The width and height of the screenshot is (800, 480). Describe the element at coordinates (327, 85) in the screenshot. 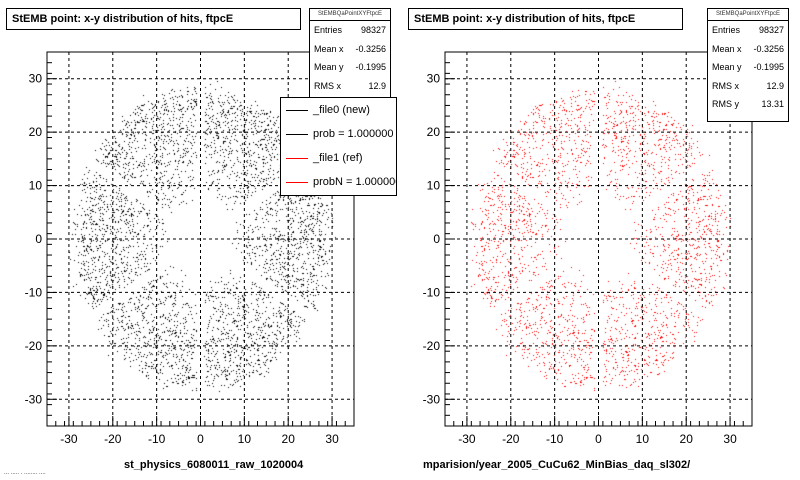

I see `left-stats-label: RMS x` at that location.